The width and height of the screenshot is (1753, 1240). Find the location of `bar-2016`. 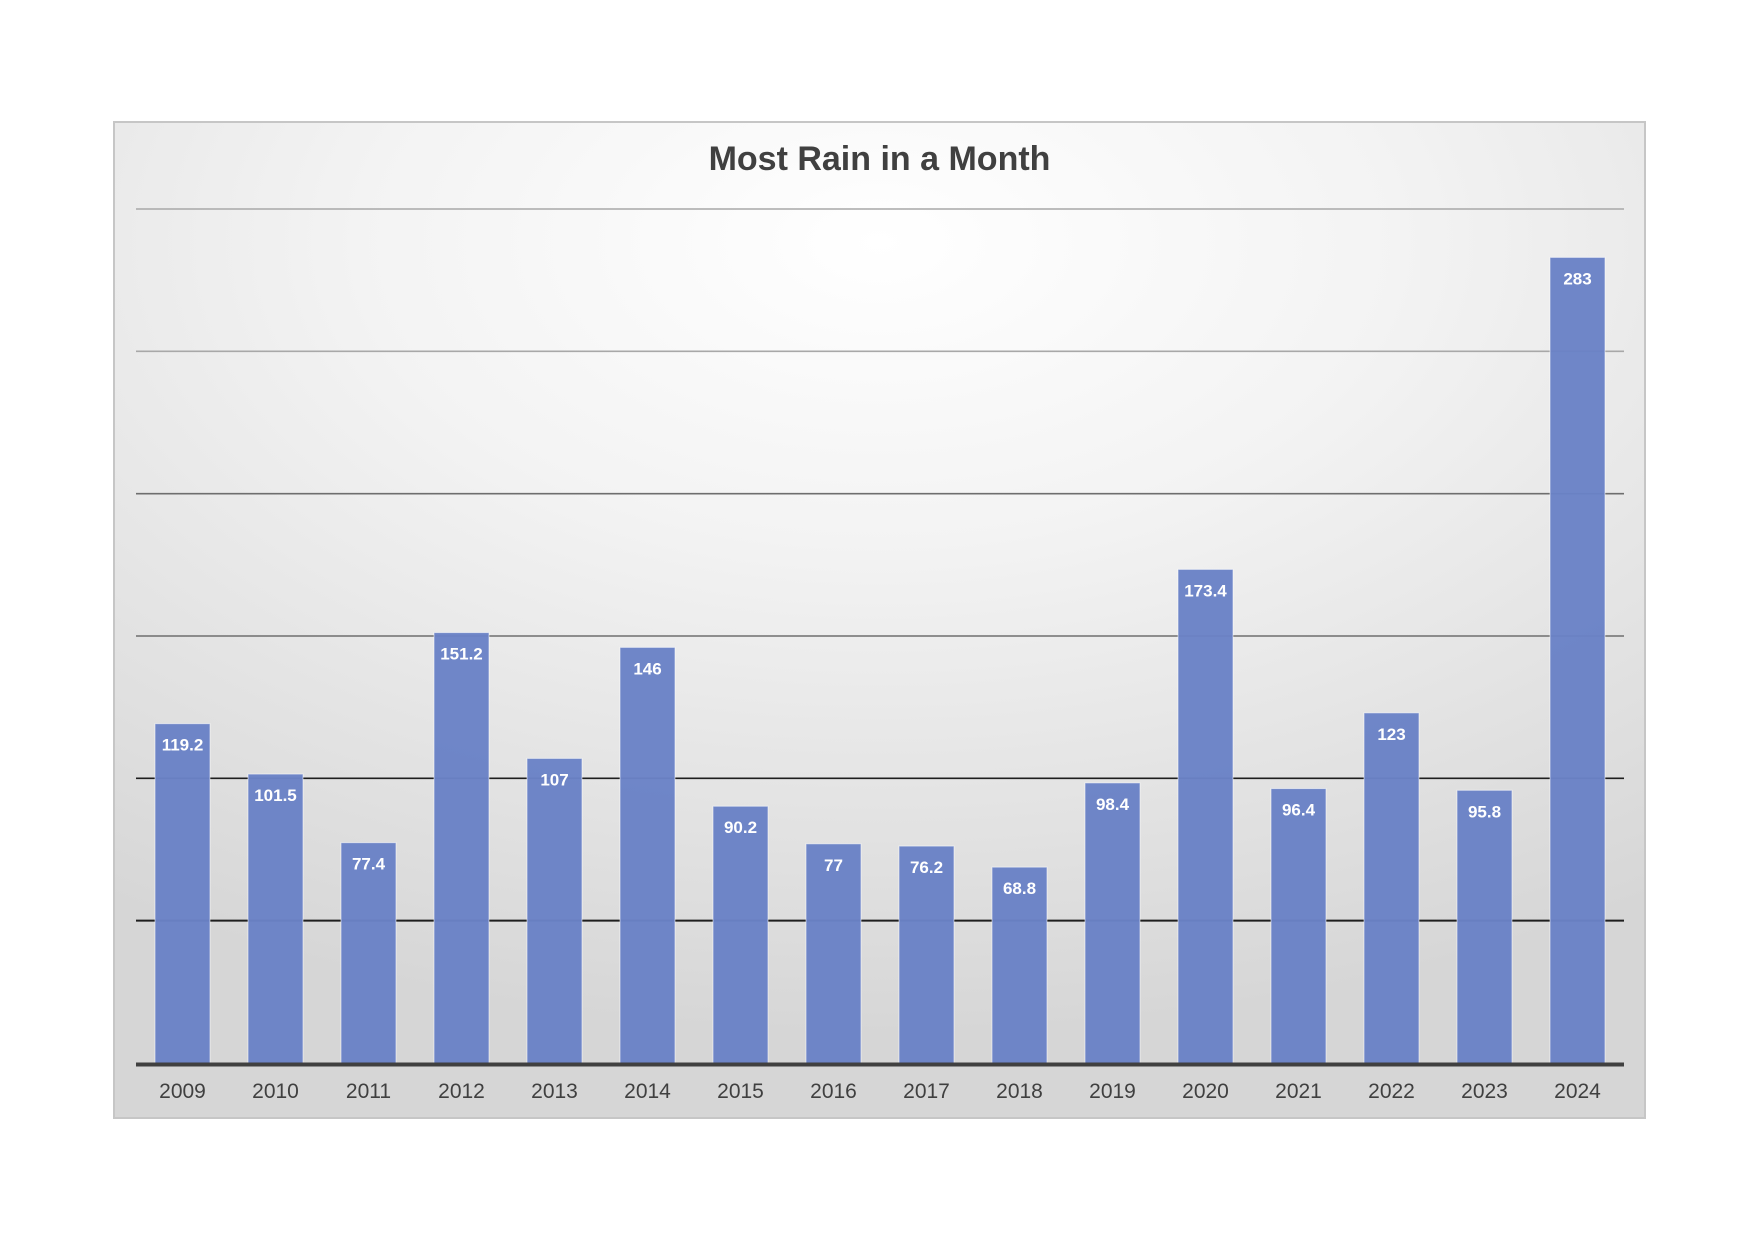

bar-2016 is located at coordinates (833, 953).